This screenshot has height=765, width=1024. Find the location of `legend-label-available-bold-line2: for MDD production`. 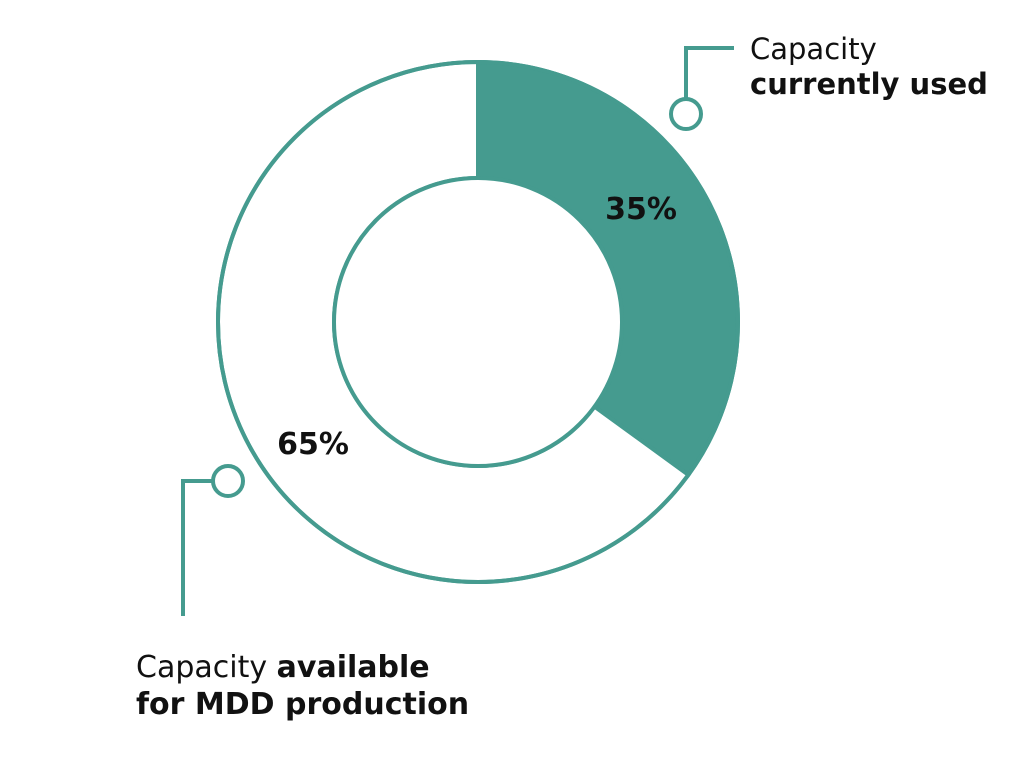

legend-label-available-bold-line2: for MDD production is located at coordinates (303, 704).